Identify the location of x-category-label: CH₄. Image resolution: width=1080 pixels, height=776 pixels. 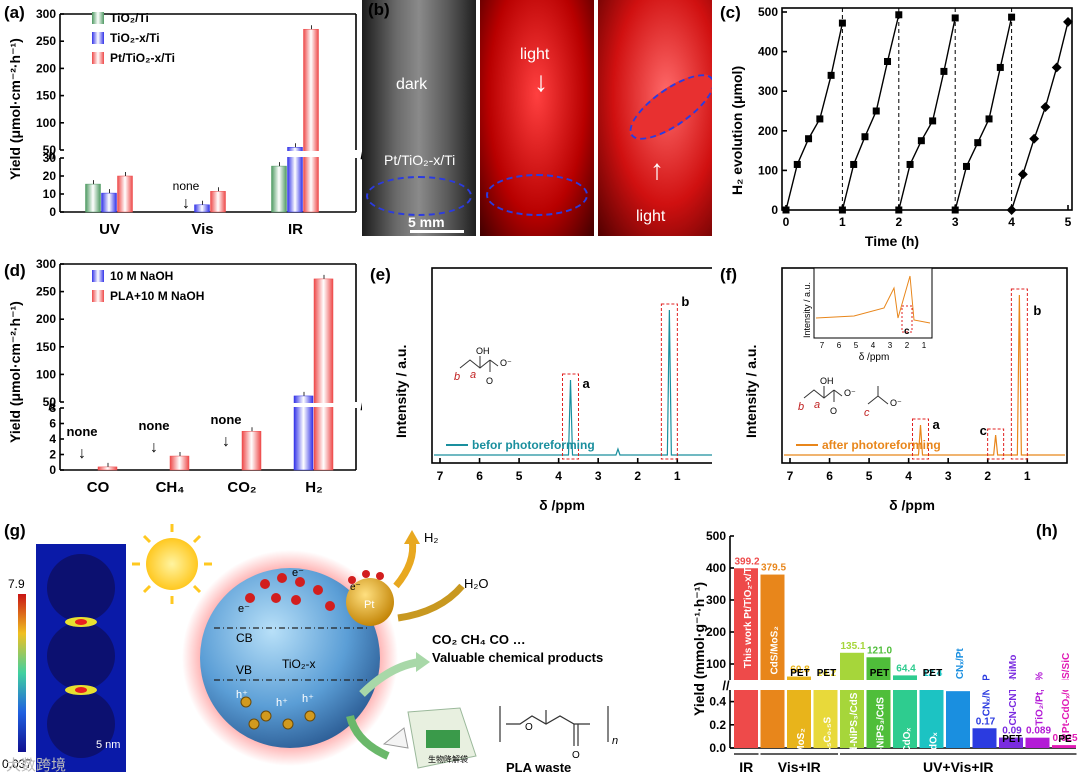
(170, 487).